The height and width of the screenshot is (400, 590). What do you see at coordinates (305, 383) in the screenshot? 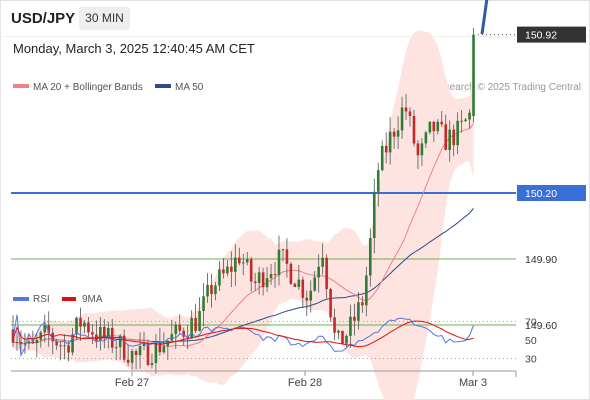
I see `x-axis-label: Feb 28` at bounding box center [305, 383].